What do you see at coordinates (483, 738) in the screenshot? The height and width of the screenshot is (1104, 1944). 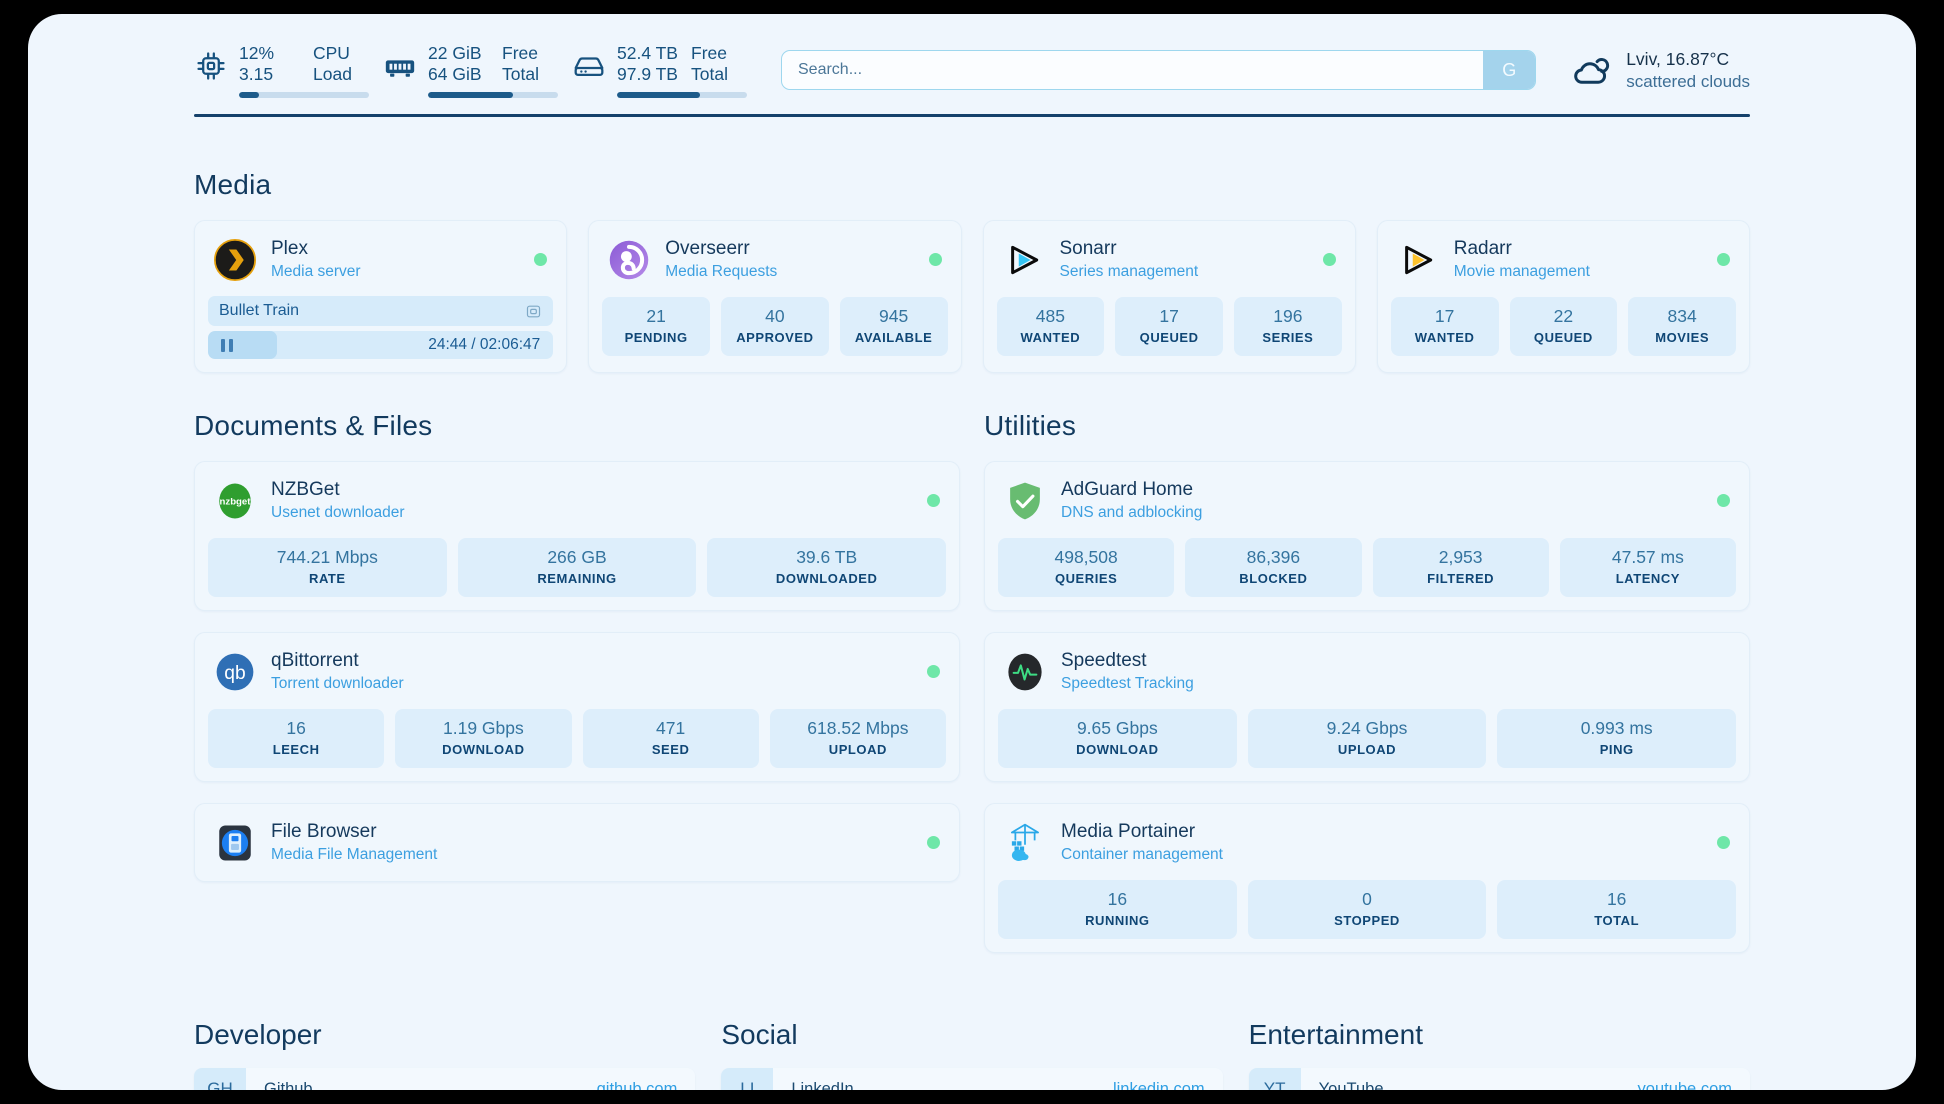 I see `stat-tile: 1.19 Gbps DOWNLOAD` at bounding box center [483, 738].